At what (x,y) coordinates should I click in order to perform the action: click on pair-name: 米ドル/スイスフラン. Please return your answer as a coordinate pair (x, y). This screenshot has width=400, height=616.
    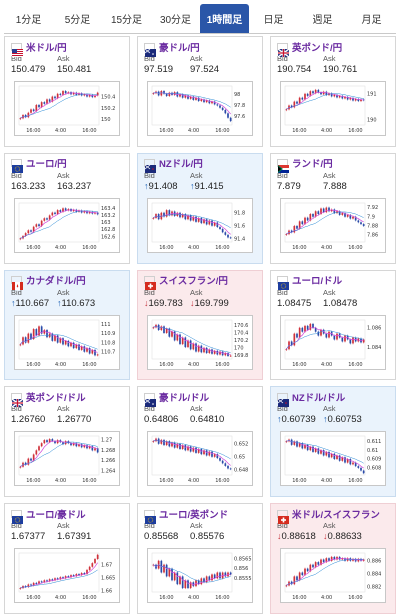
    Looking at the image, I should click on (336, 515).